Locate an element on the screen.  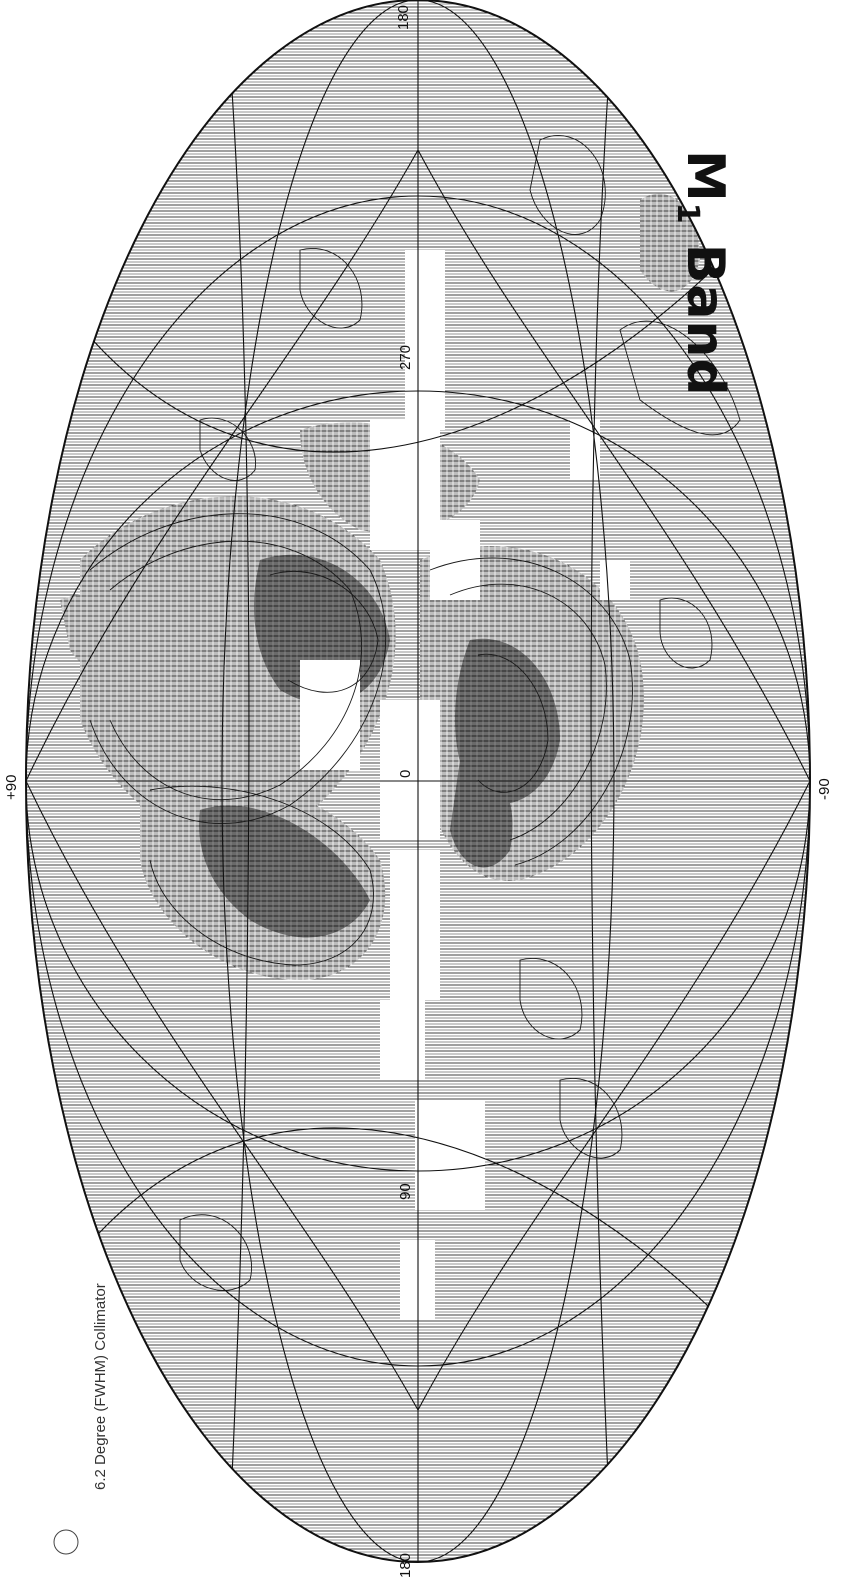
band-title: M1 Band is located at coordinates (702, 273).